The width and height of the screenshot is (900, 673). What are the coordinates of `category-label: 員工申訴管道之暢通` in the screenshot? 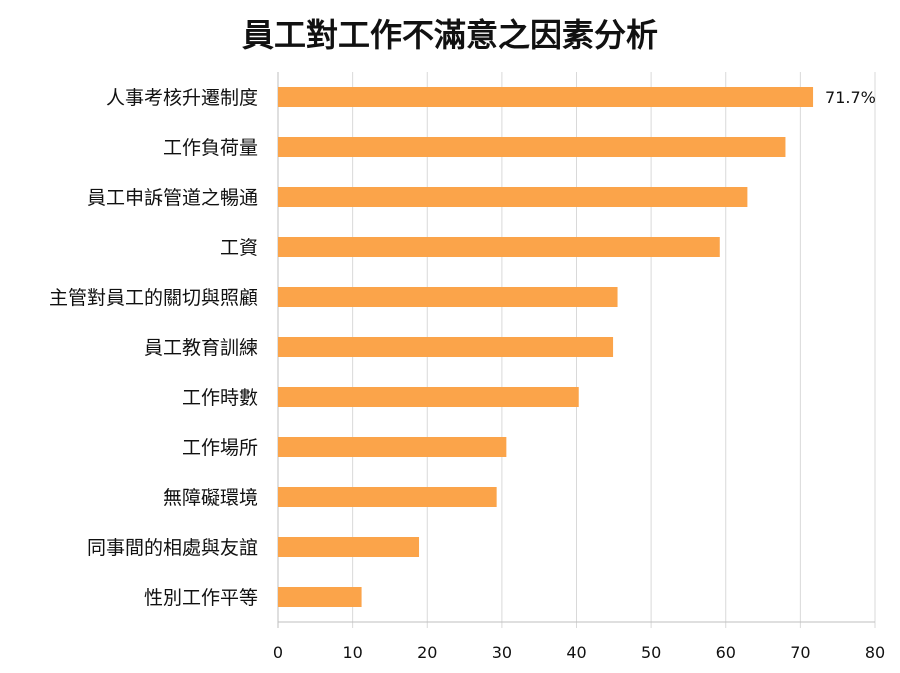 It's located at (172, 198).